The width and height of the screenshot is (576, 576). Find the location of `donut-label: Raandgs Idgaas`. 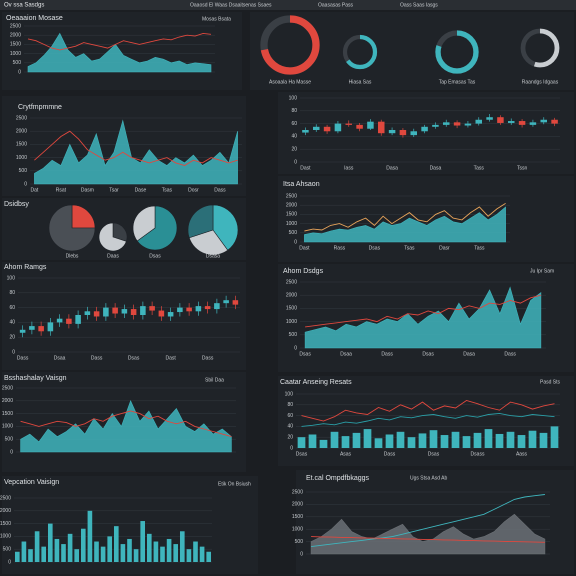

donut-label: Raandgs Idgaas is located at coordinates (540, 82).